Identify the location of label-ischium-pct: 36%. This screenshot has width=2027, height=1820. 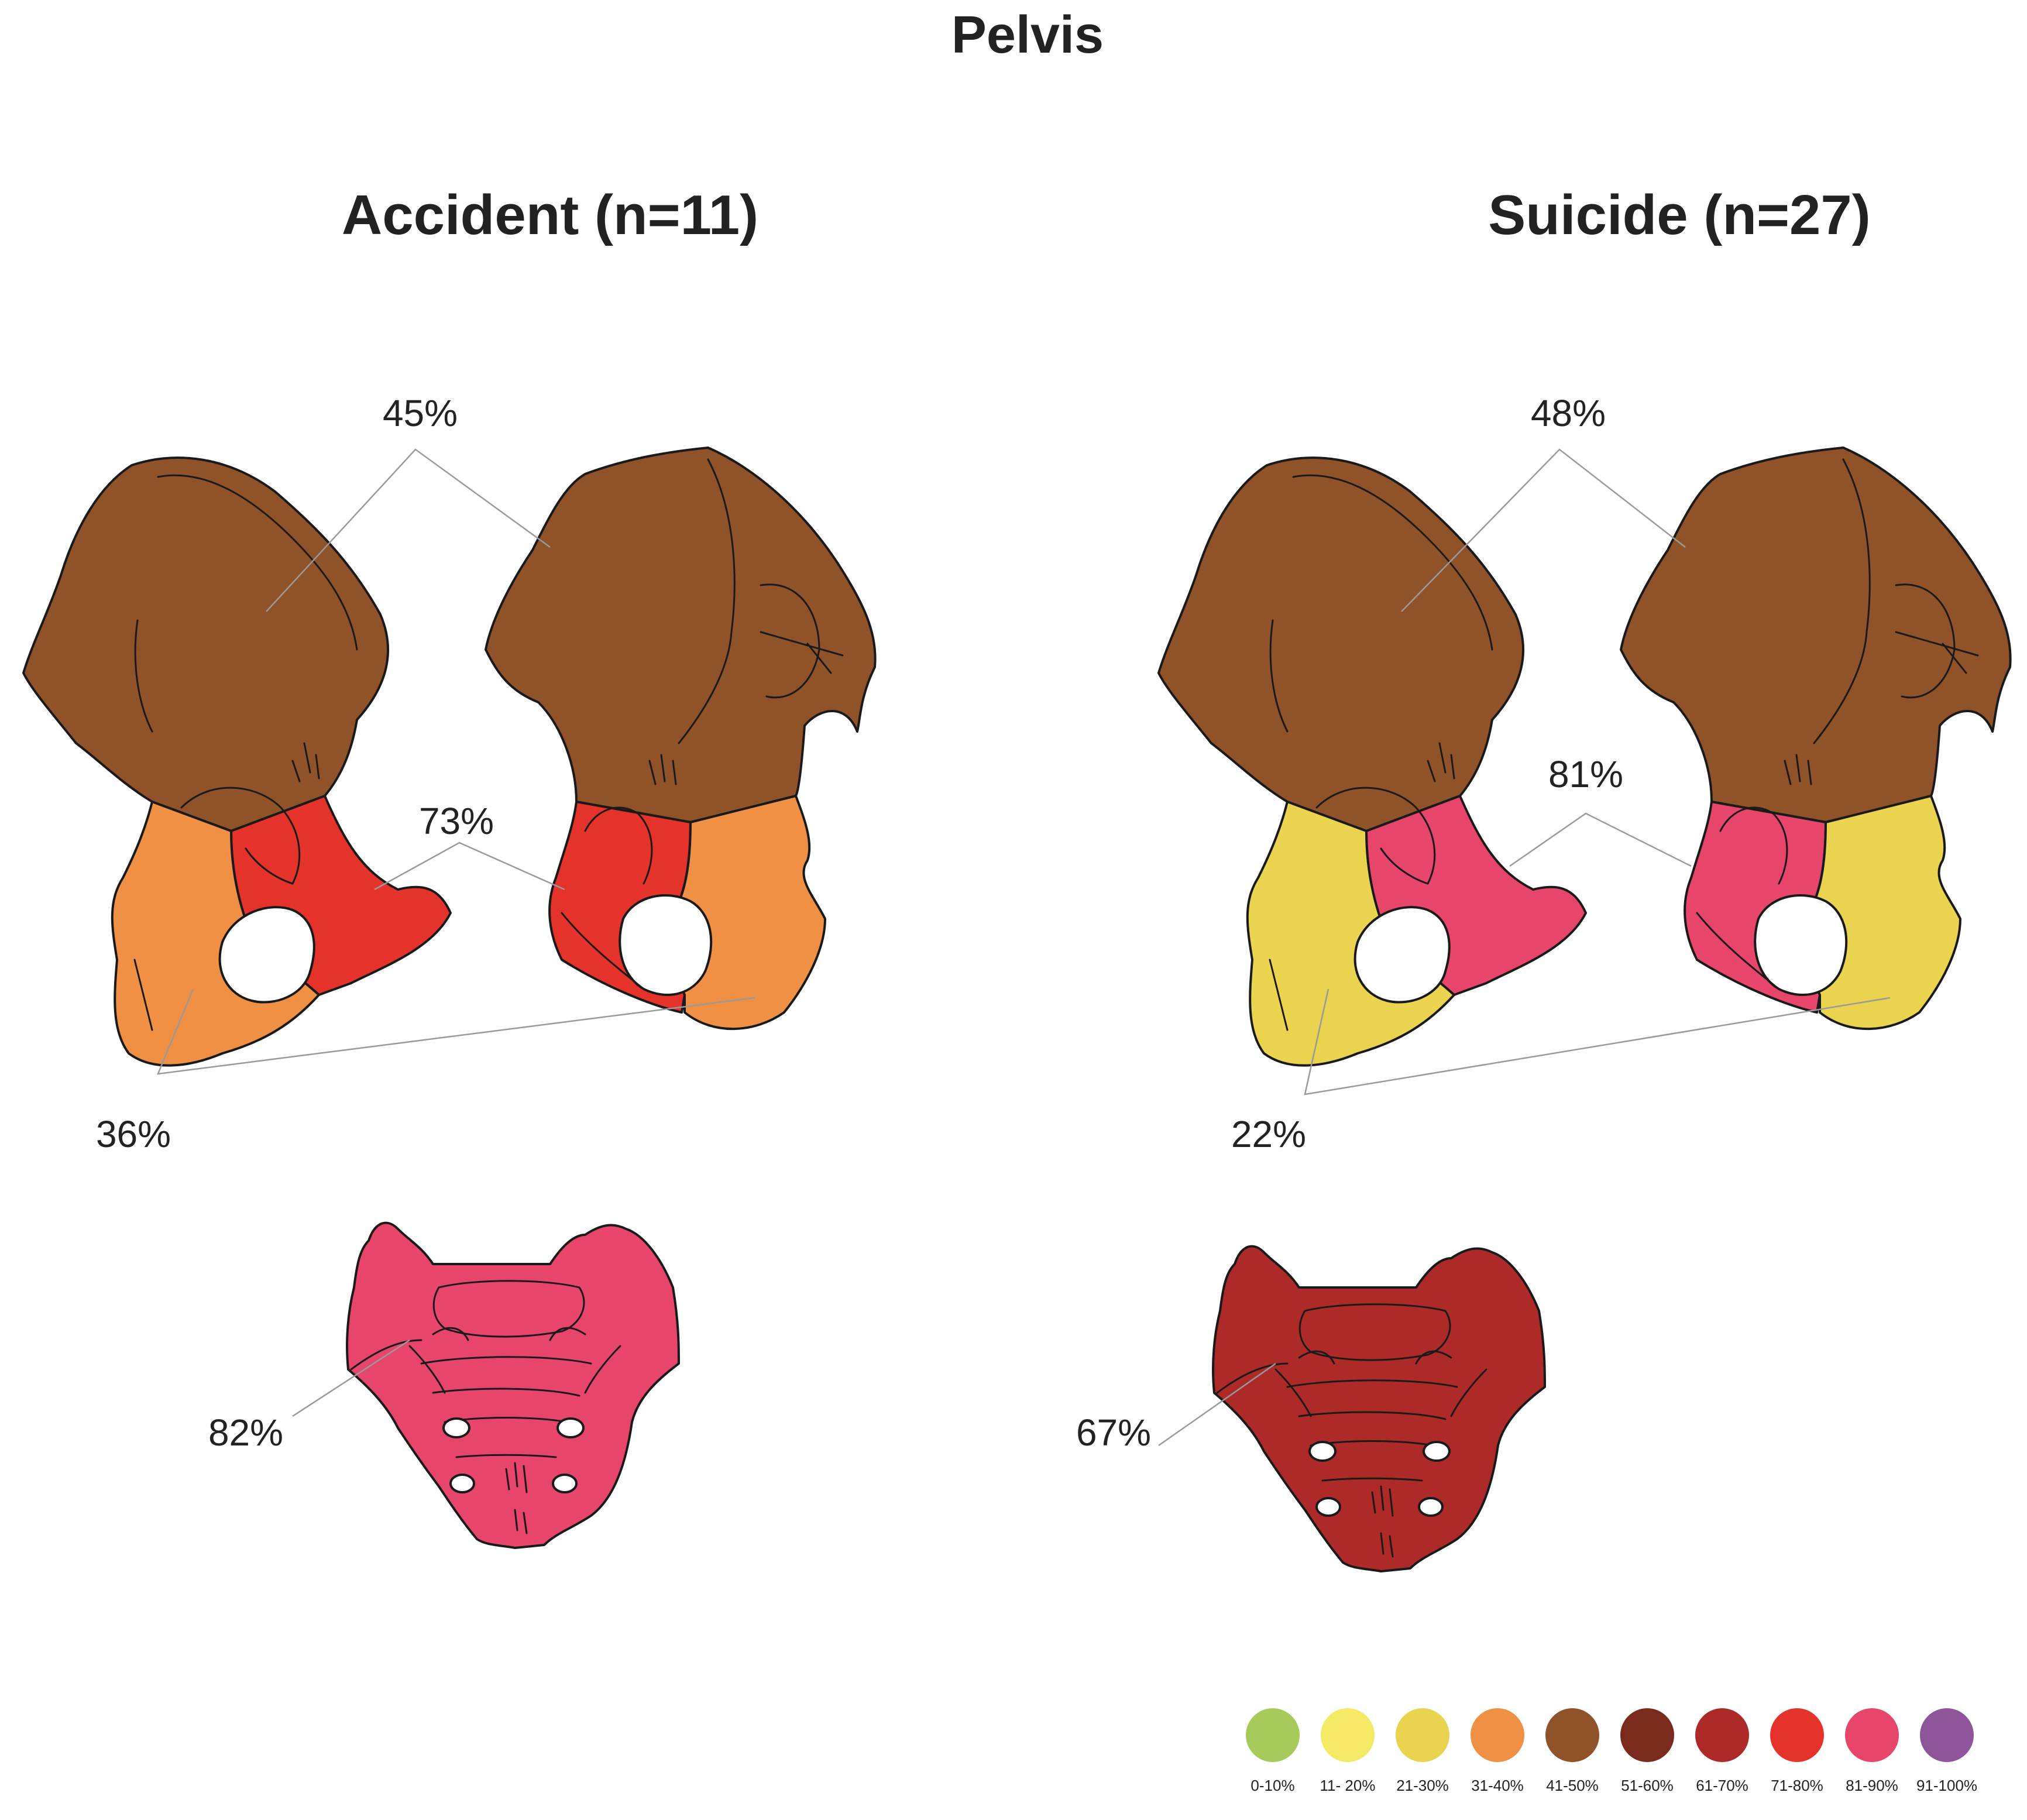
(133, 1134).